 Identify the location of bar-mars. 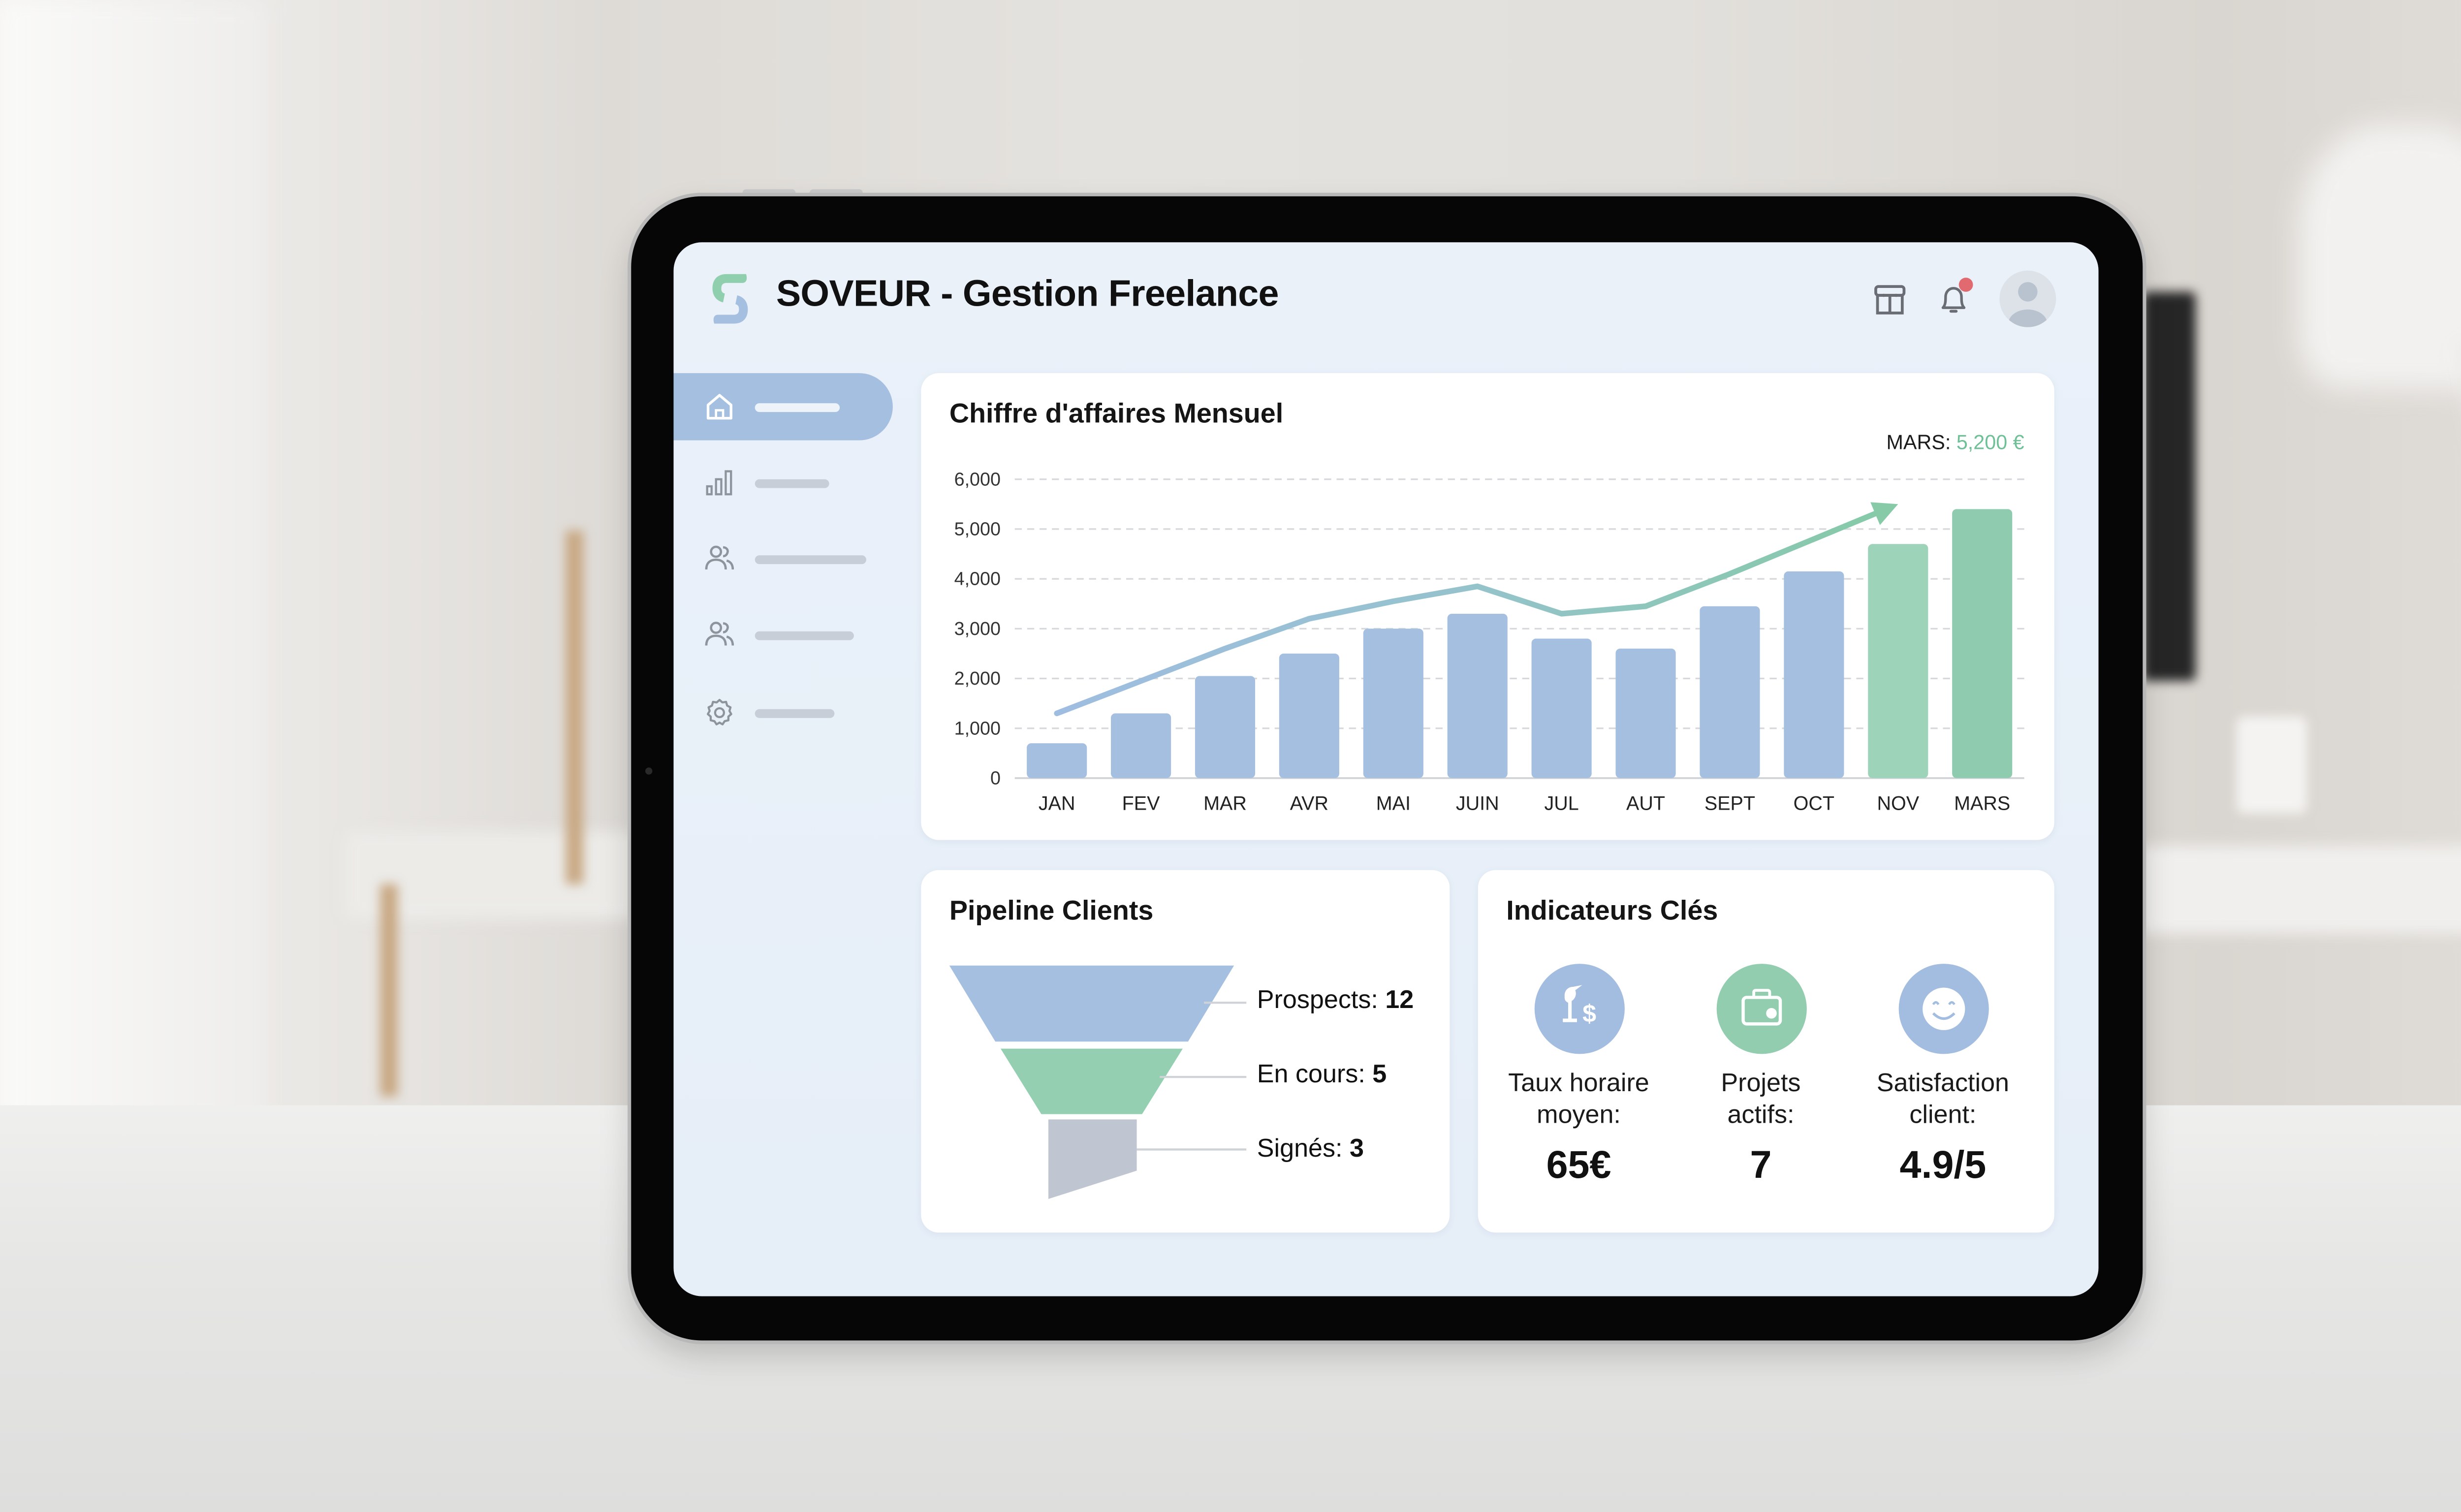
(1982, 643).